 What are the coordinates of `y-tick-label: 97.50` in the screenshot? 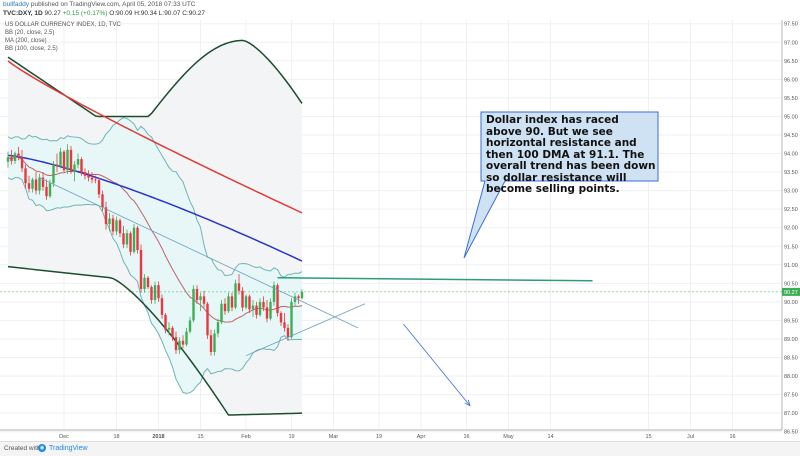 It's located at (791, 25).